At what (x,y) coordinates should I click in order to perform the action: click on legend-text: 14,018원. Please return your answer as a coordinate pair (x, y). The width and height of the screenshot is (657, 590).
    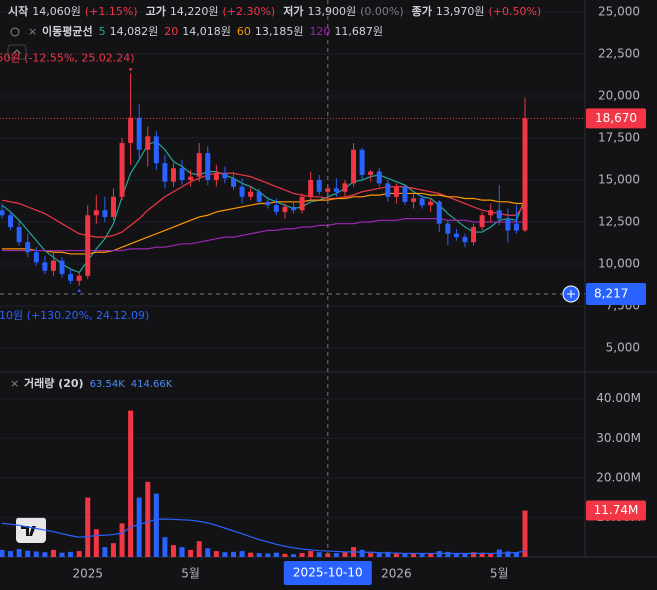
    Looking at the image, I should click on (206, 31).